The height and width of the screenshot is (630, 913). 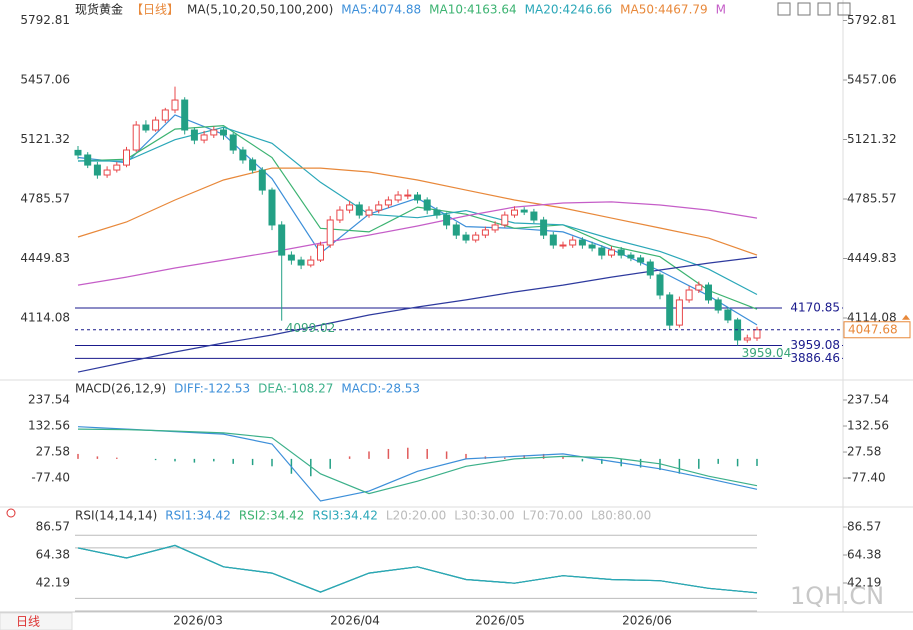 What do you see at coordinates (260, 10) in the screenshot?
I see `header-text: MA(5,10,20,50,100,200)` at bounding box center [260, 10].